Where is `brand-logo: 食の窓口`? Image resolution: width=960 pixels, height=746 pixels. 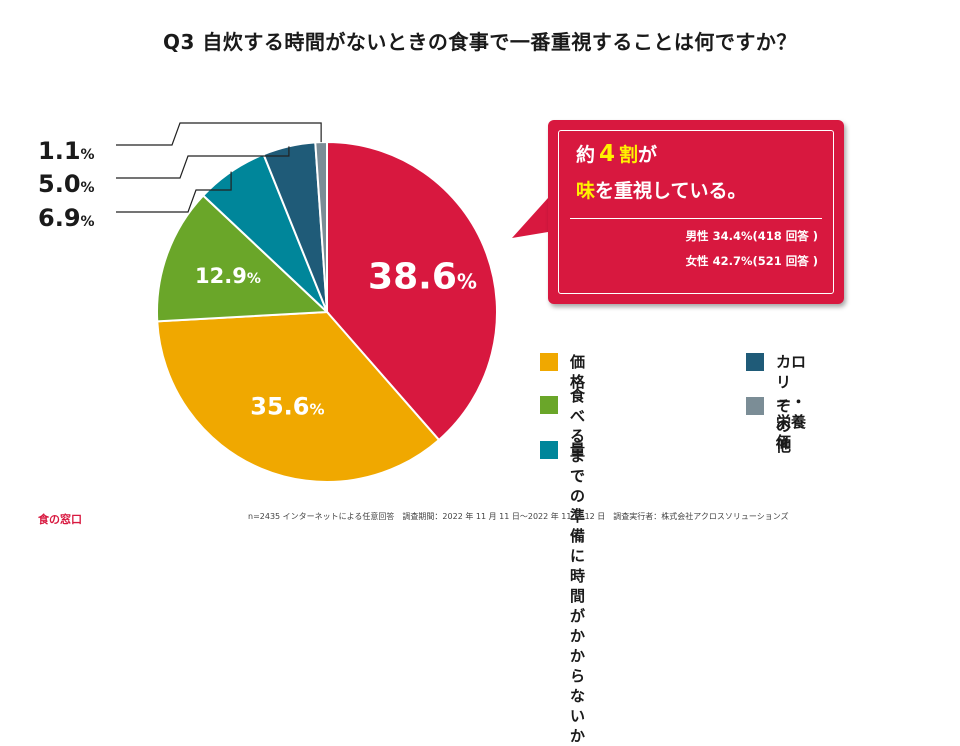
brand-logo: 食の窓口 is located at coordinates (60, 519).